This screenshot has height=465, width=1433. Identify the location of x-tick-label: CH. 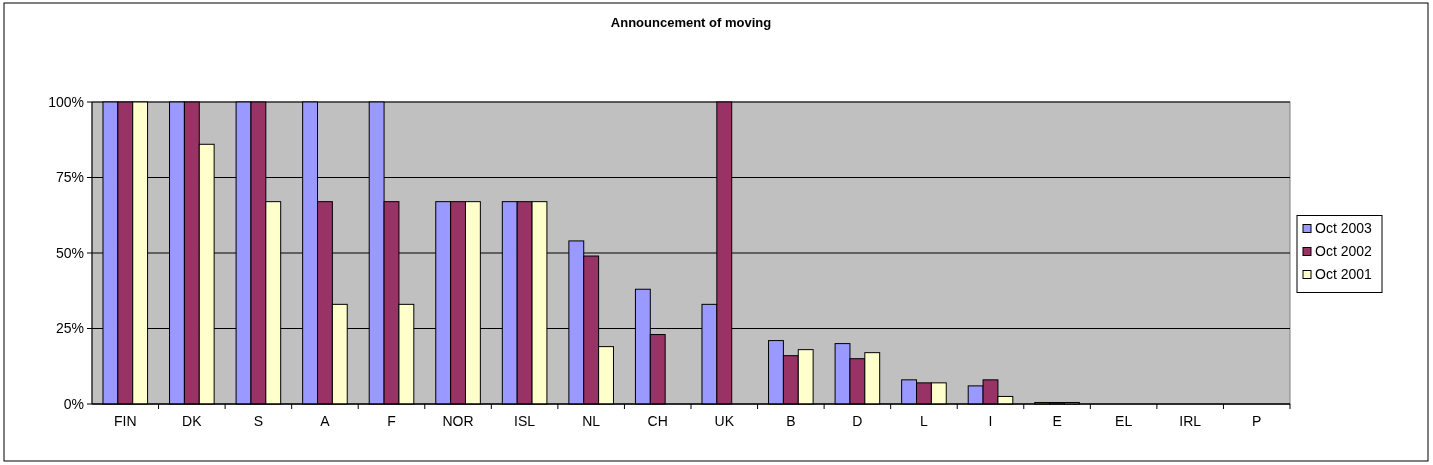
(657, 421).